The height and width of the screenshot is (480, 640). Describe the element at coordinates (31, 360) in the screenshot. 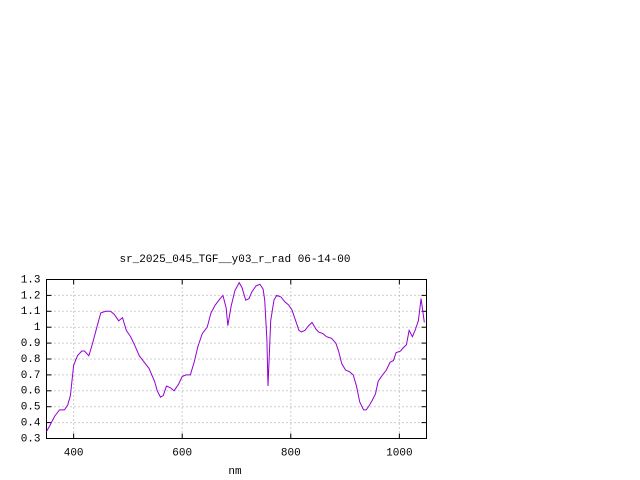

I see `y-tick-label: 0.8` at that location.